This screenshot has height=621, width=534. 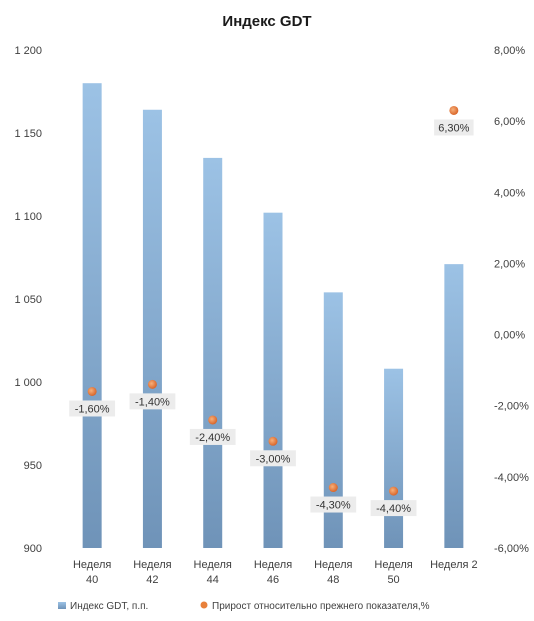 I want to click on x-tick-label: Неделя 2, so click(x=454, y=565).